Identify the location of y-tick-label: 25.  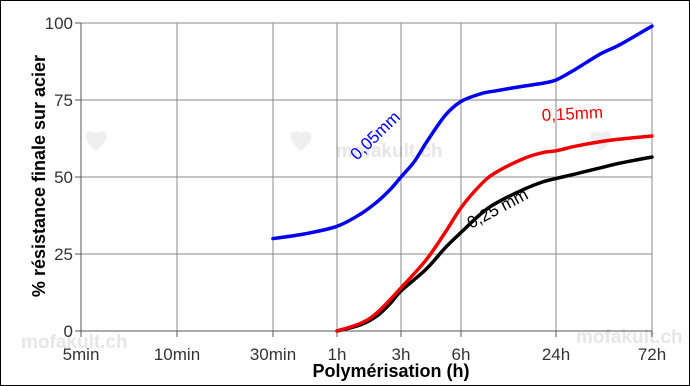
(63, 254).